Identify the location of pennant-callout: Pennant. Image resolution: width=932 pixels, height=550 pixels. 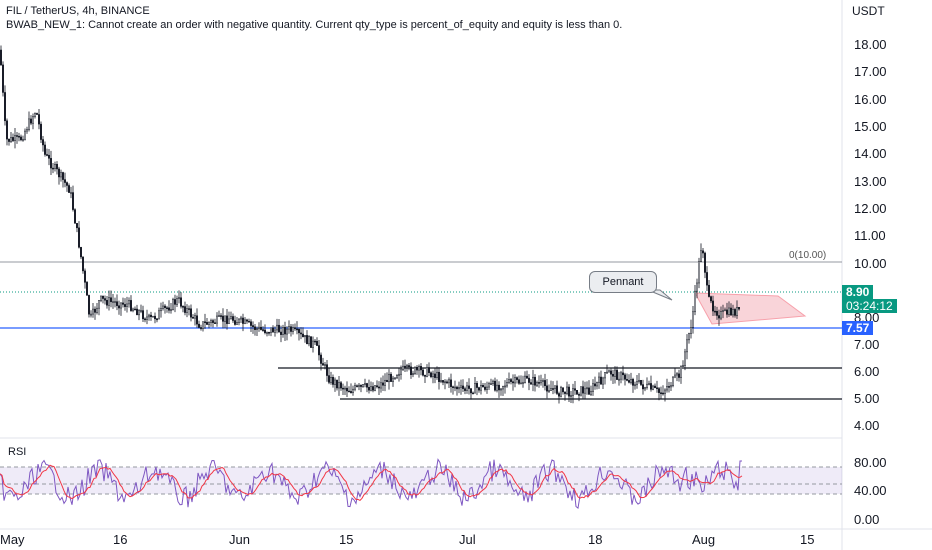
(623, 282).